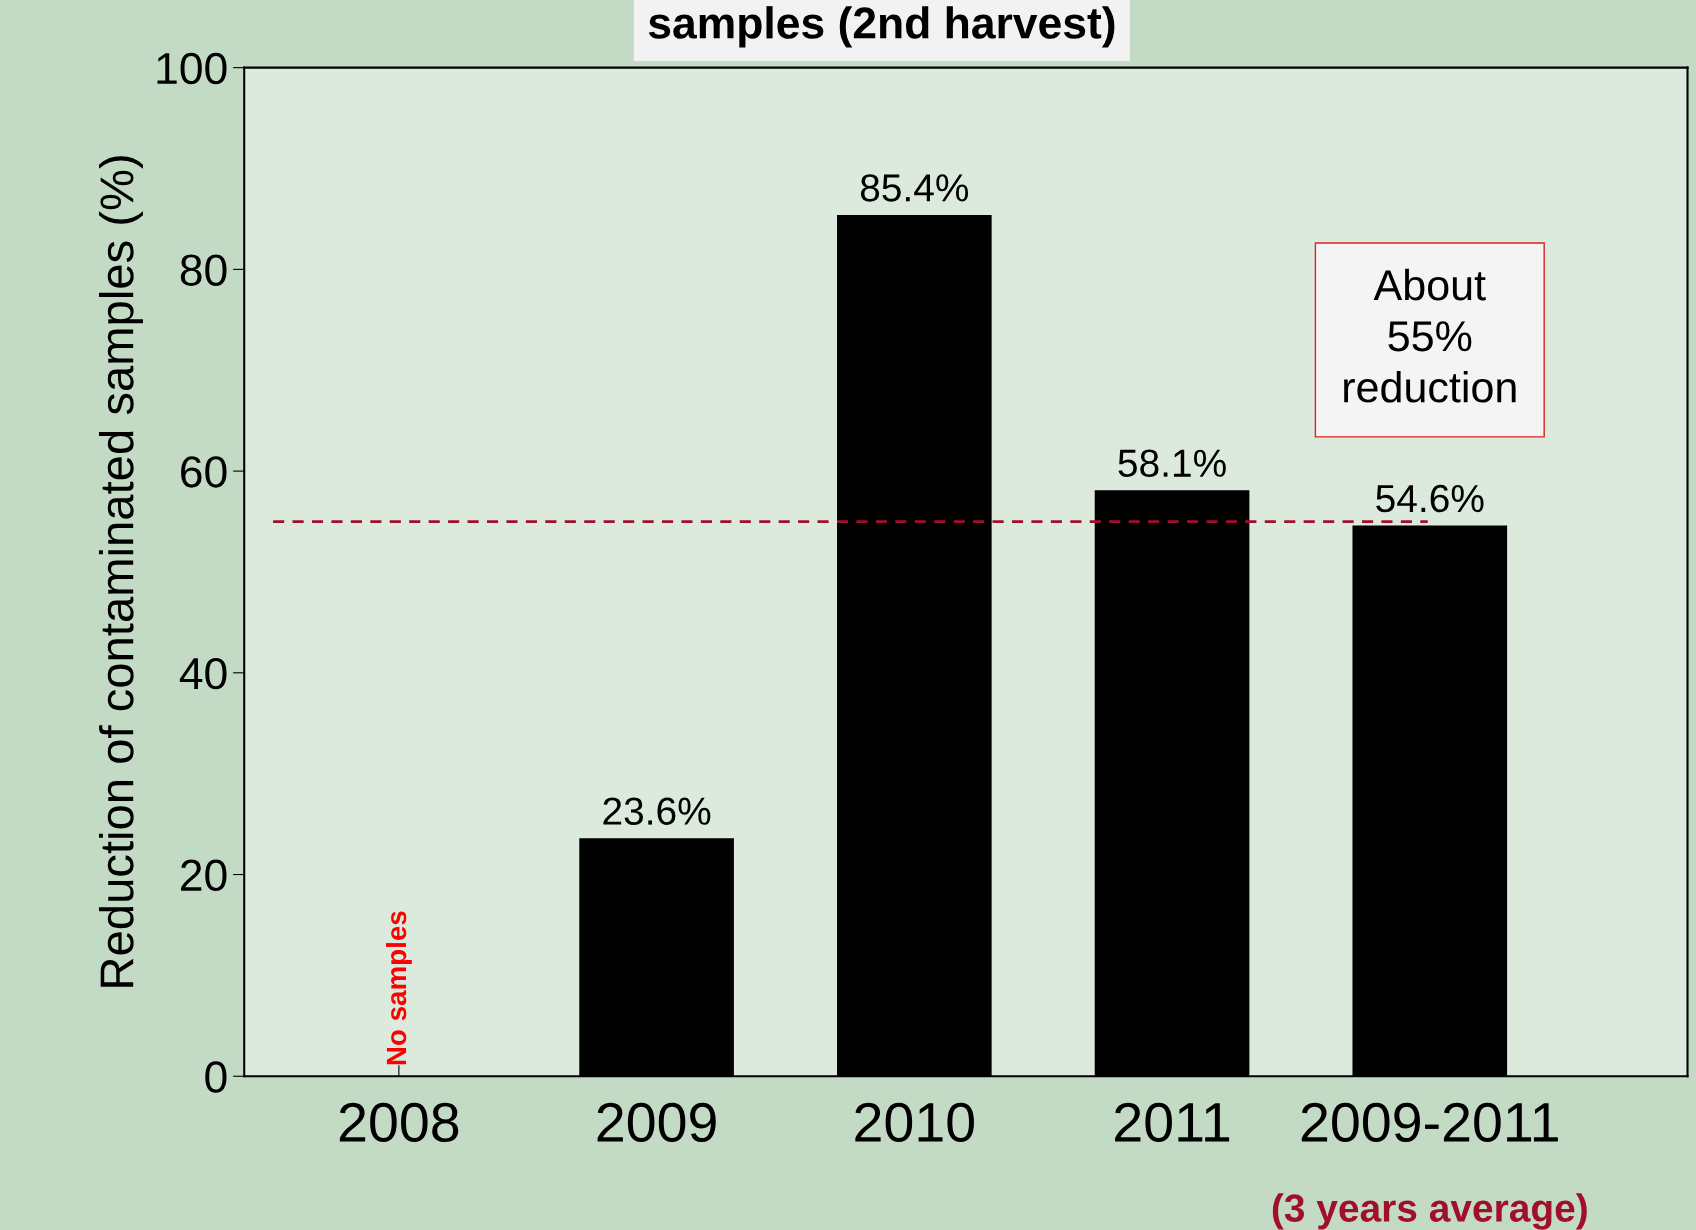 This screenshot has width=1696, height=1230. I want to click on y-tick-label: 40, so click(203, 673).